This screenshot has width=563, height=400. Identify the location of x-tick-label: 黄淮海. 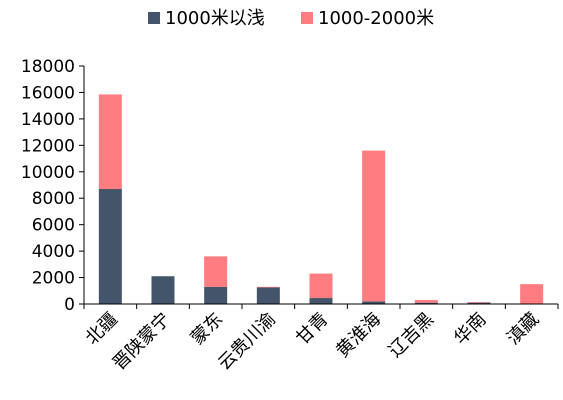
(358, 335).